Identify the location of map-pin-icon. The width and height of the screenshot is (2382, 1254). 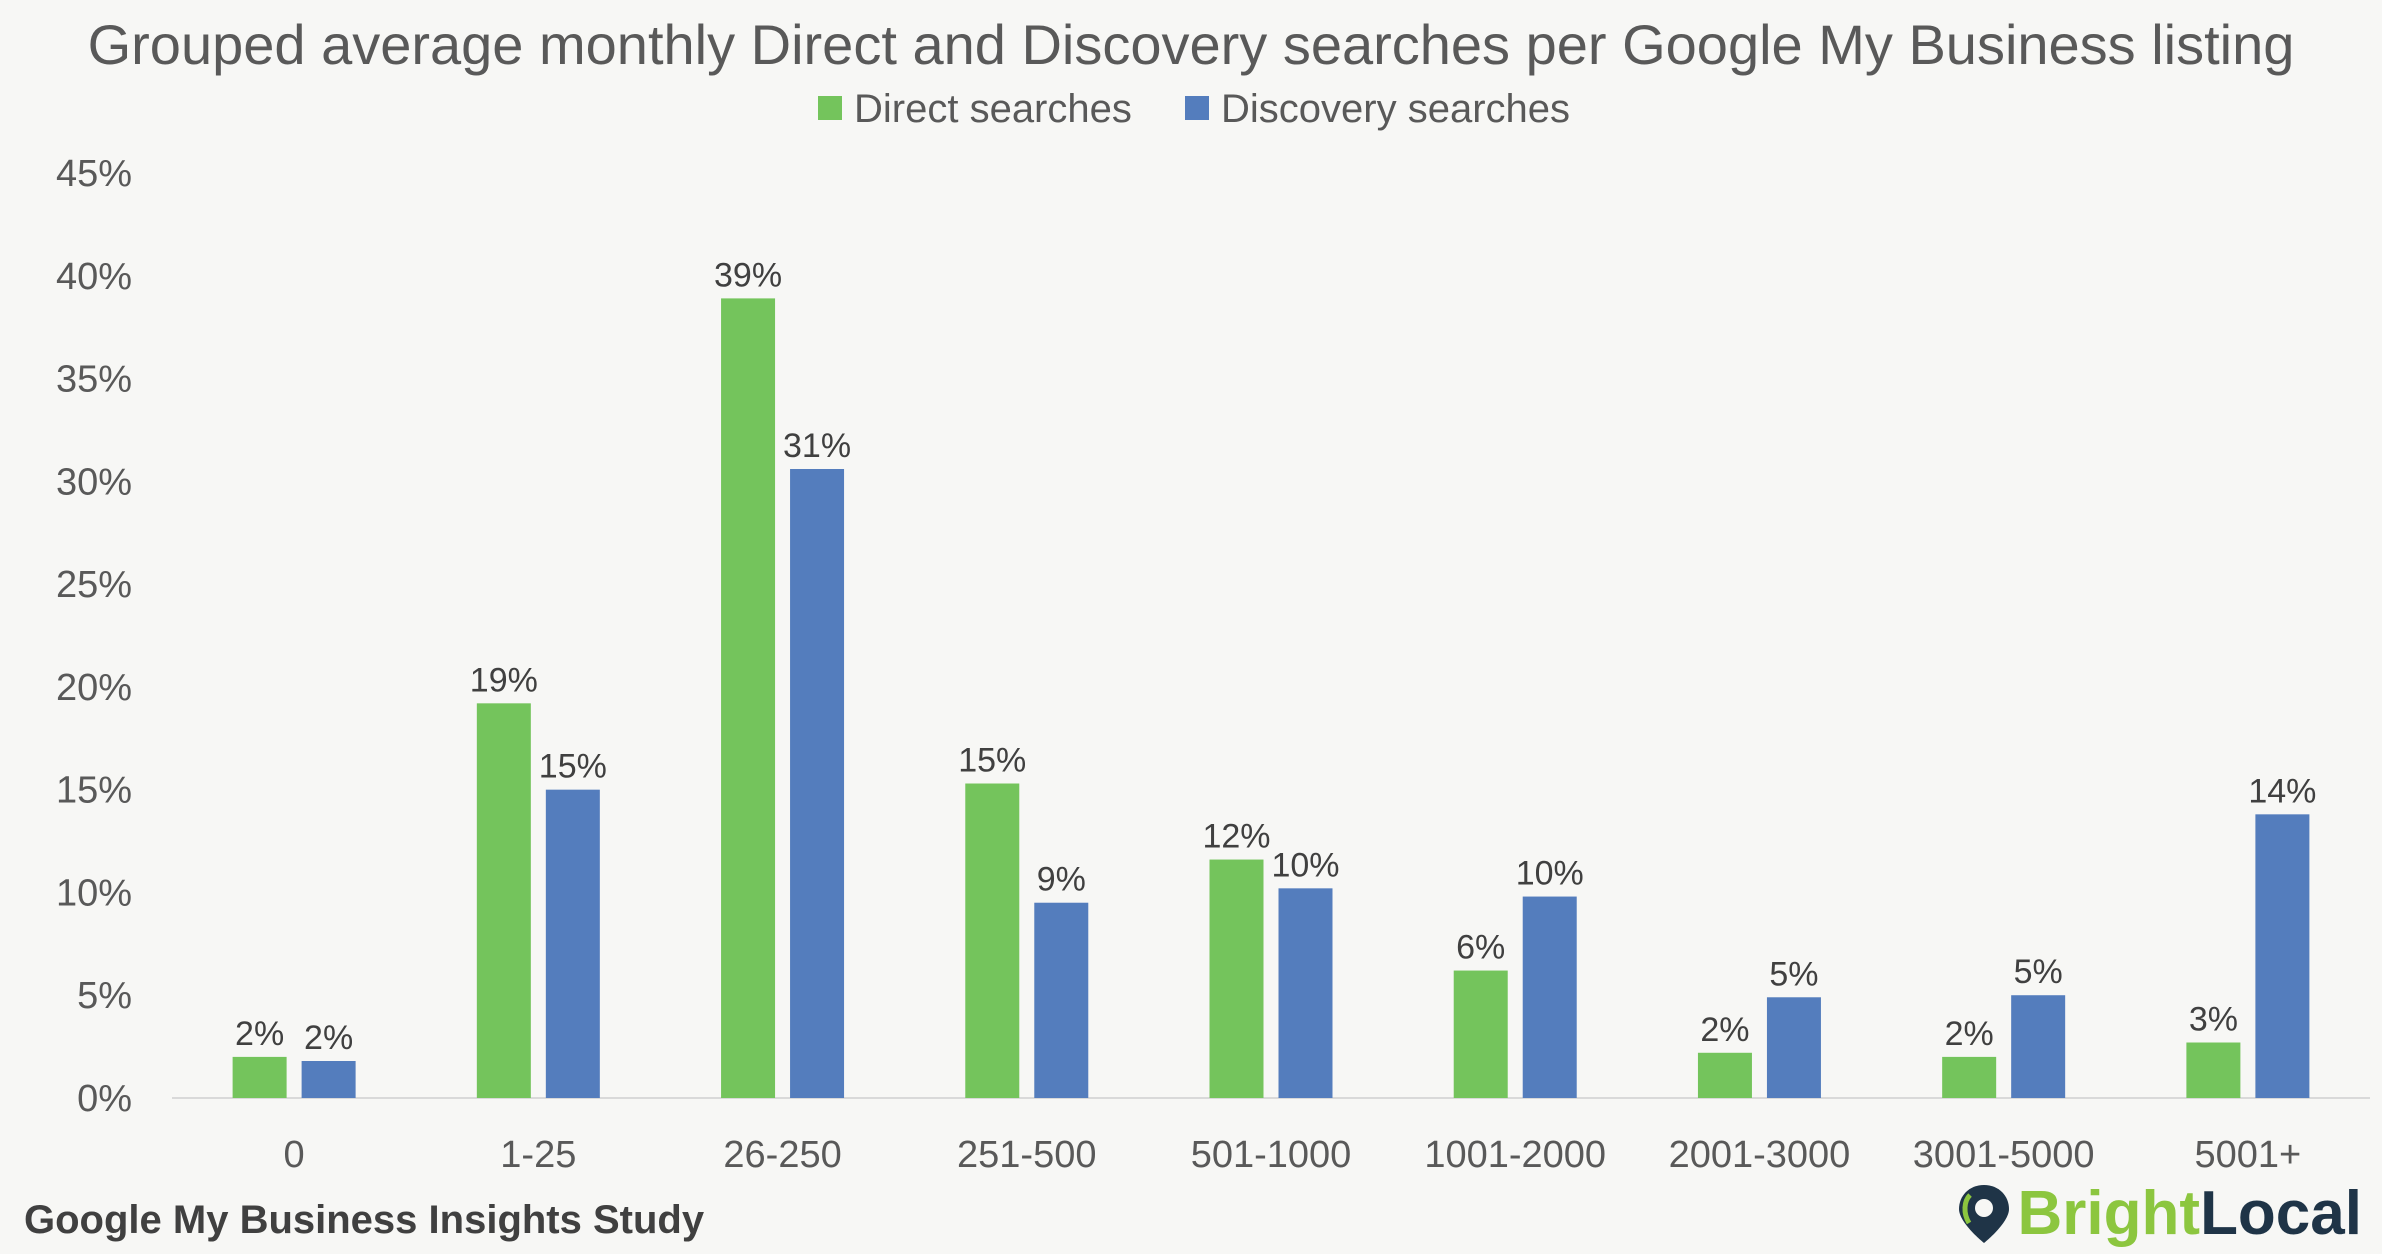
(1983, 1213).